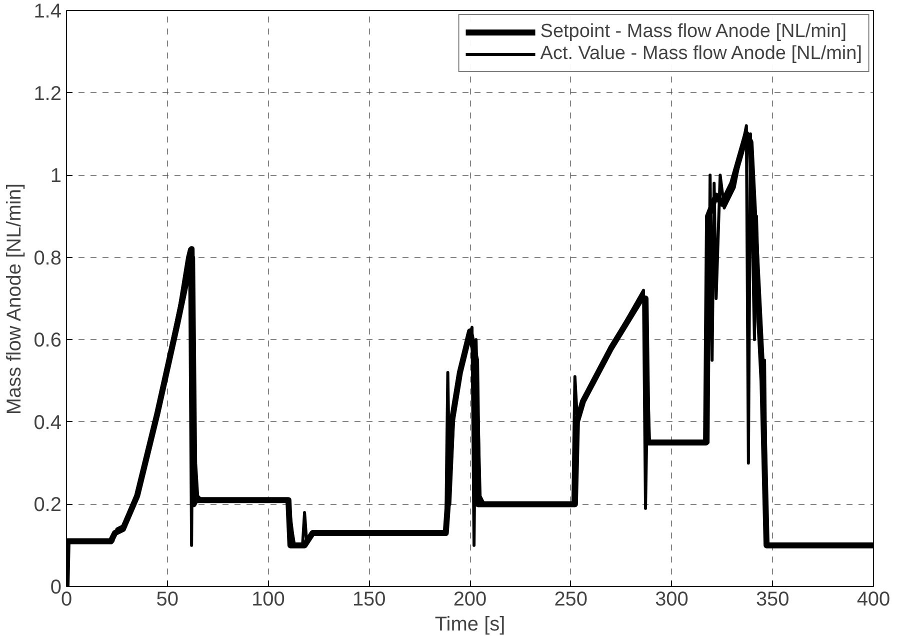 The height and width of the screenshot is (638, 903). What do you see at coordinates (268, 599) in the screenshot?
I see `x-tick-label: 100` at bounding box center [268, 599].